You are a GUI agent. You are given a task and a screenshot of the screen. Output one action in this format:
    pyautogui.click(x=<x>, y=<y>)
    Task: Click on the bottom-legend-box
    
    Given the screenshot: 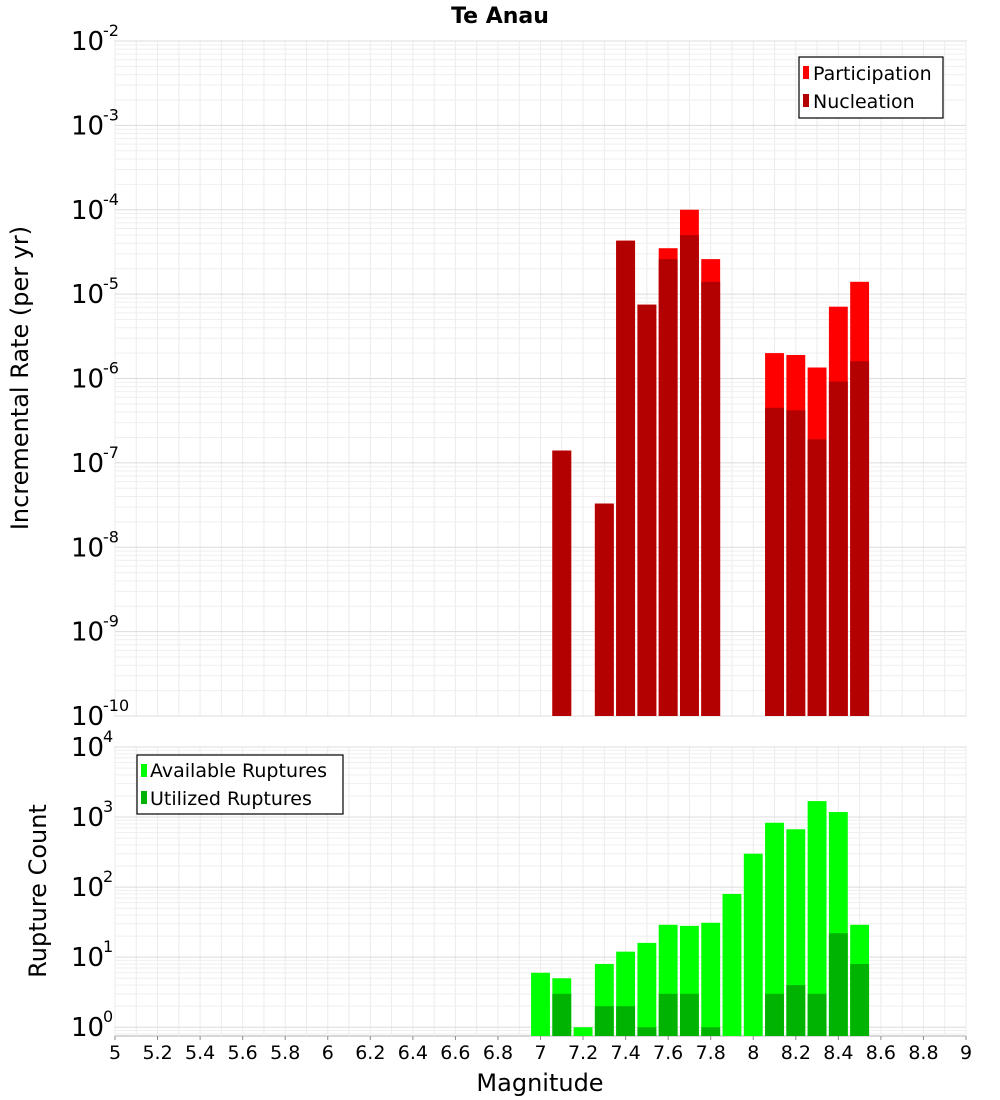 What is the action you would take?
    pyautogui.click(x=240, y=784)
    